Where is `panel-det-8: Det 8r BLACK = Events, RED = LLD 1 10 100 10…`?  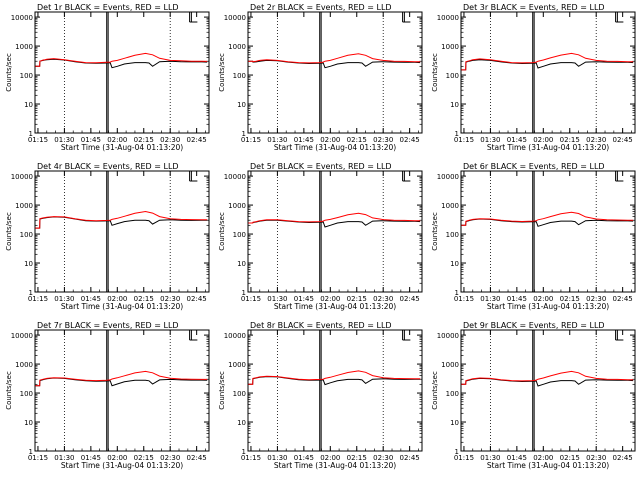 panel-det-8: Det 8r BLACK = Events, RED = LLD 1 10 100 10… is located at coordinates (320, 395).